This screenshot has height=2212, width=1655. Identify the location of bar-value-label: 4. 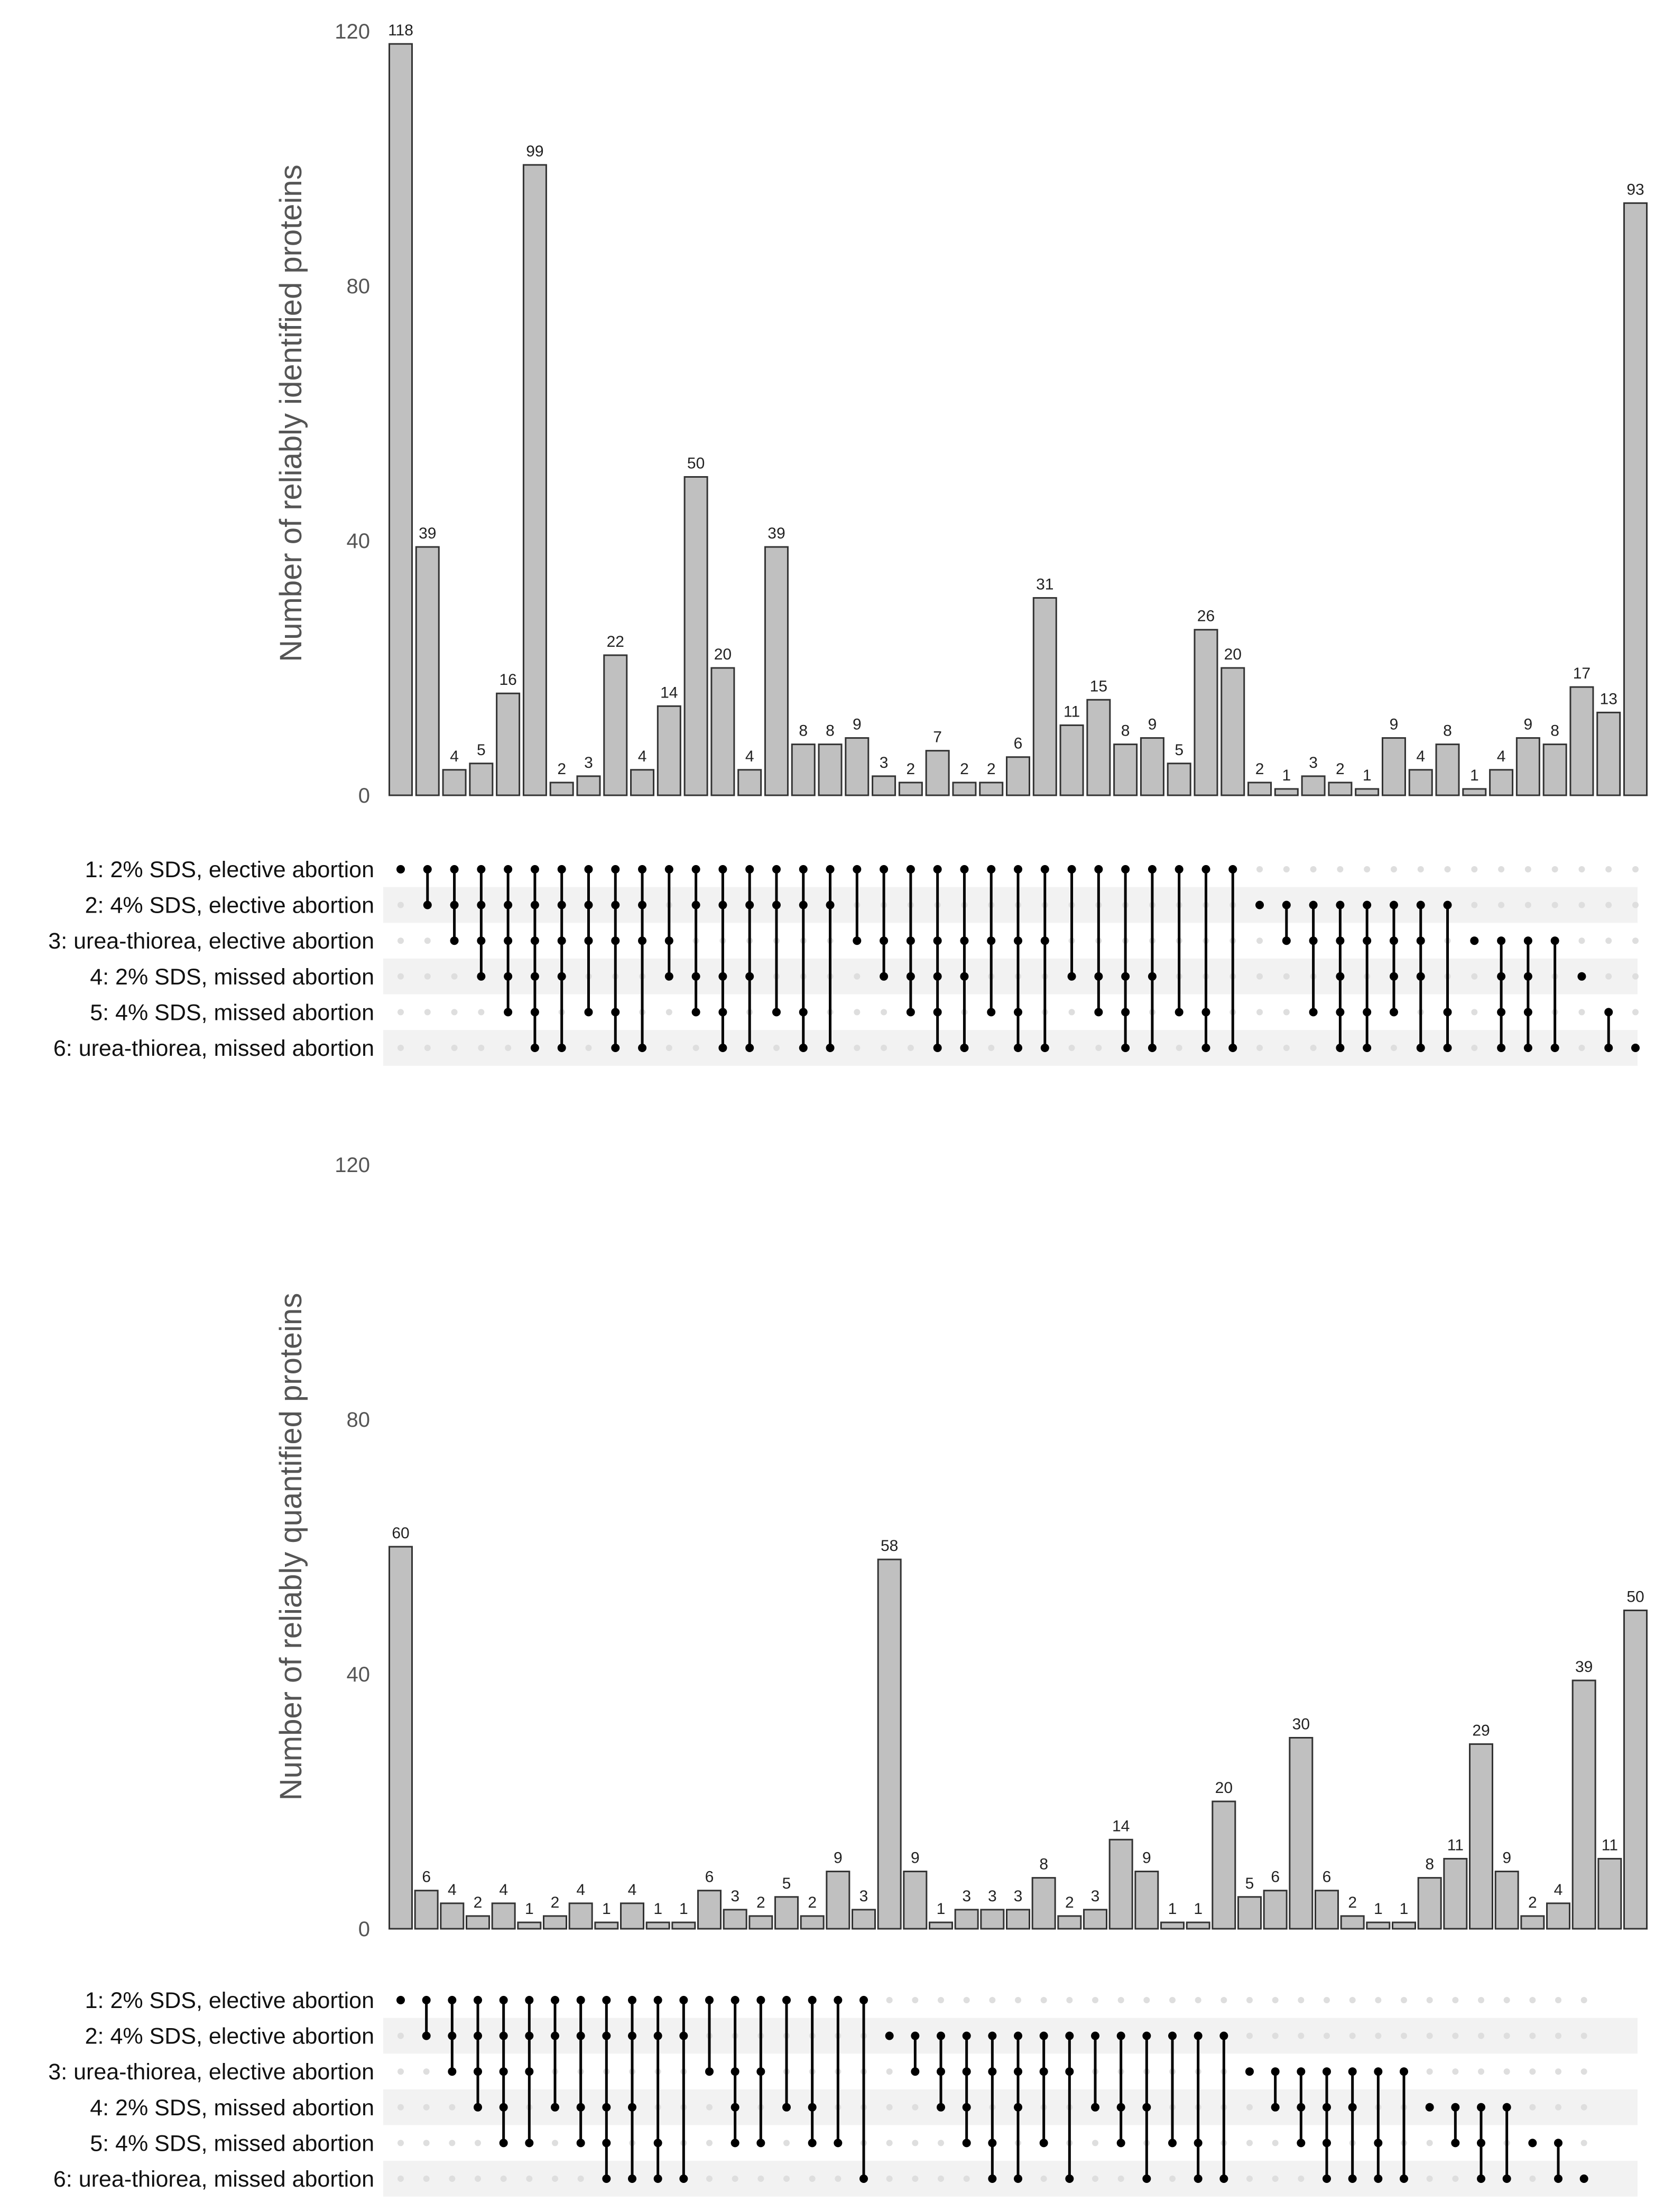
(632, 1890).